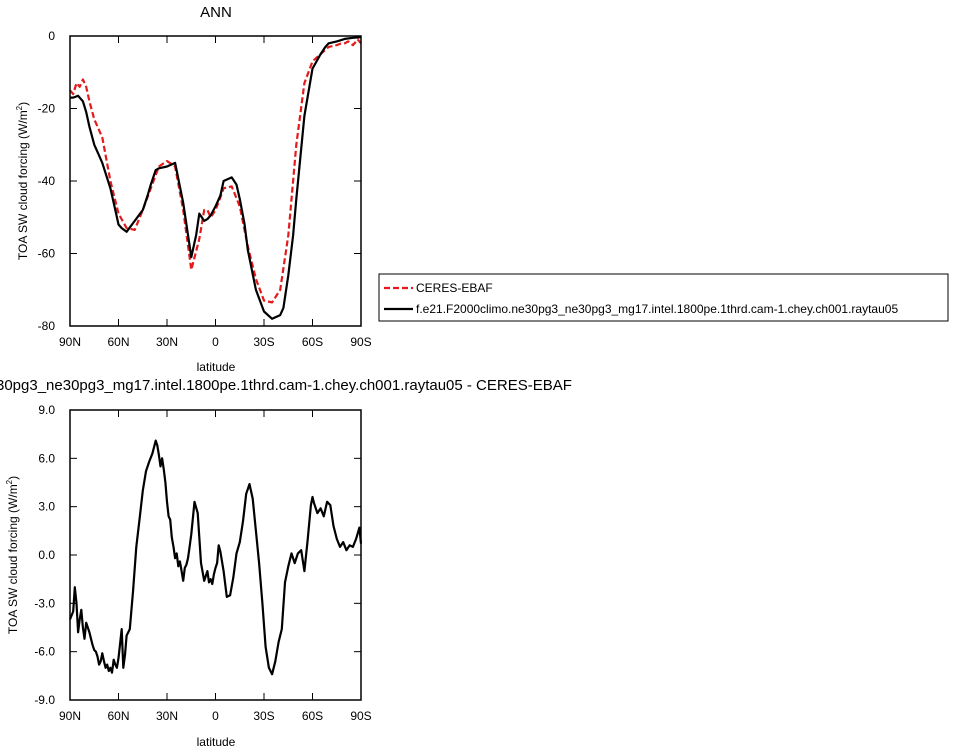 This screenshot has height=752, width=954. I want to click on bottom-x-tick-label: 90N, so click(70, 716).